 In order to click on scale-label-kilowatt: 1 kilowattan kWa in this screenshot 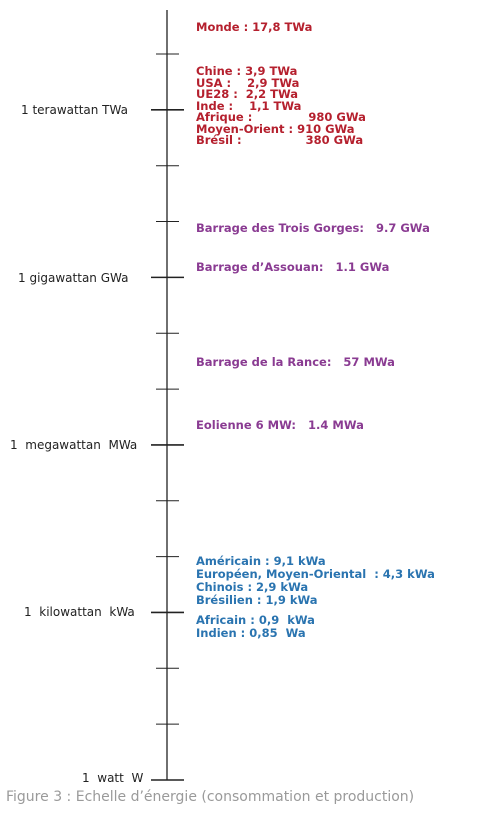, I will do `click(79, 612)`.